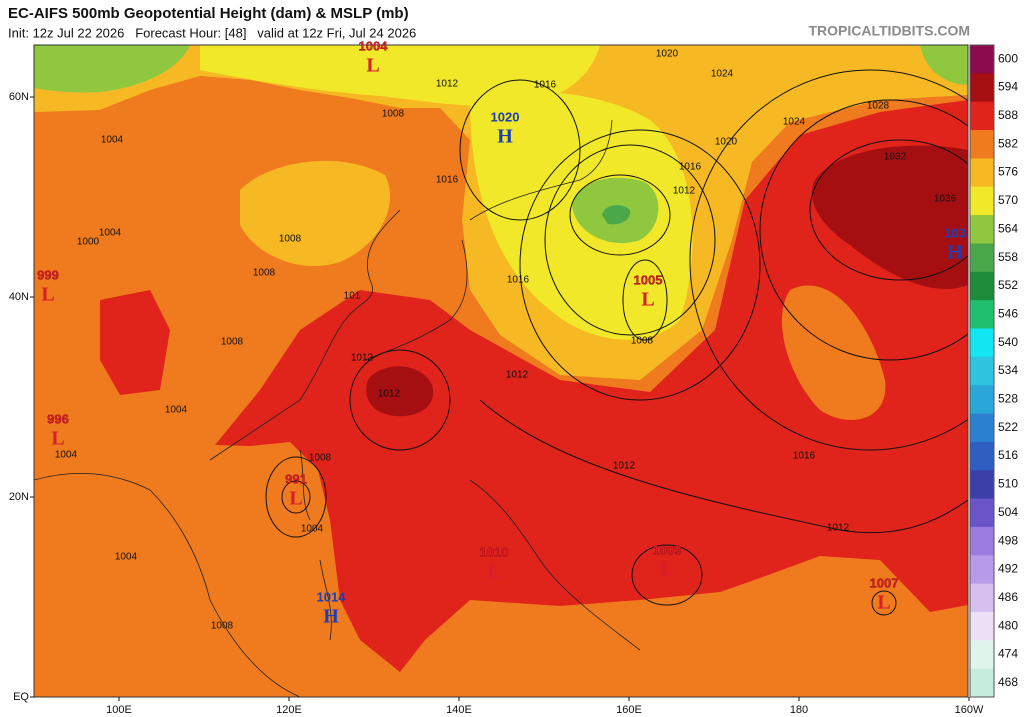  What do you see at coordinates (945, 199) in the screenshot?
I see `isobar-label: 1036` at bounding box center [945, 199].